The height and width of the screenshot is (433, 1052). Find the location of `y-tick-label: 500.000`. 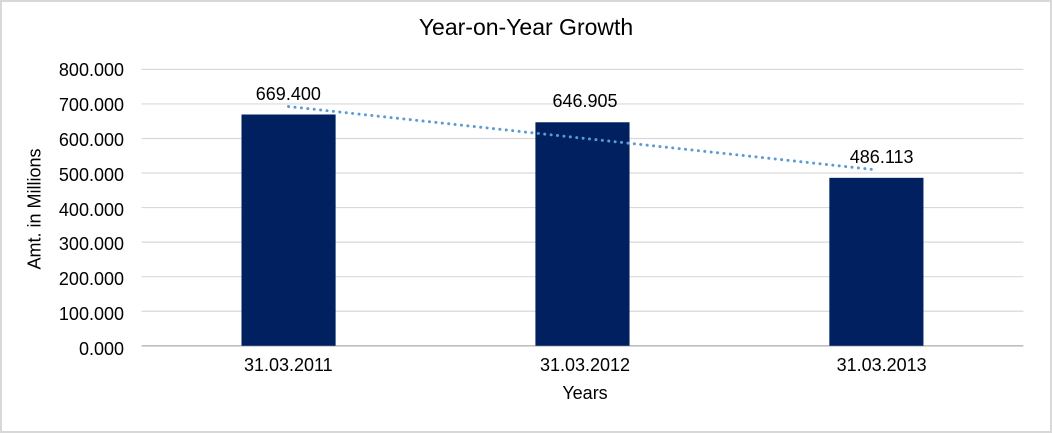

y-tick-label: 500.000 is located at coordinates (91, 174).